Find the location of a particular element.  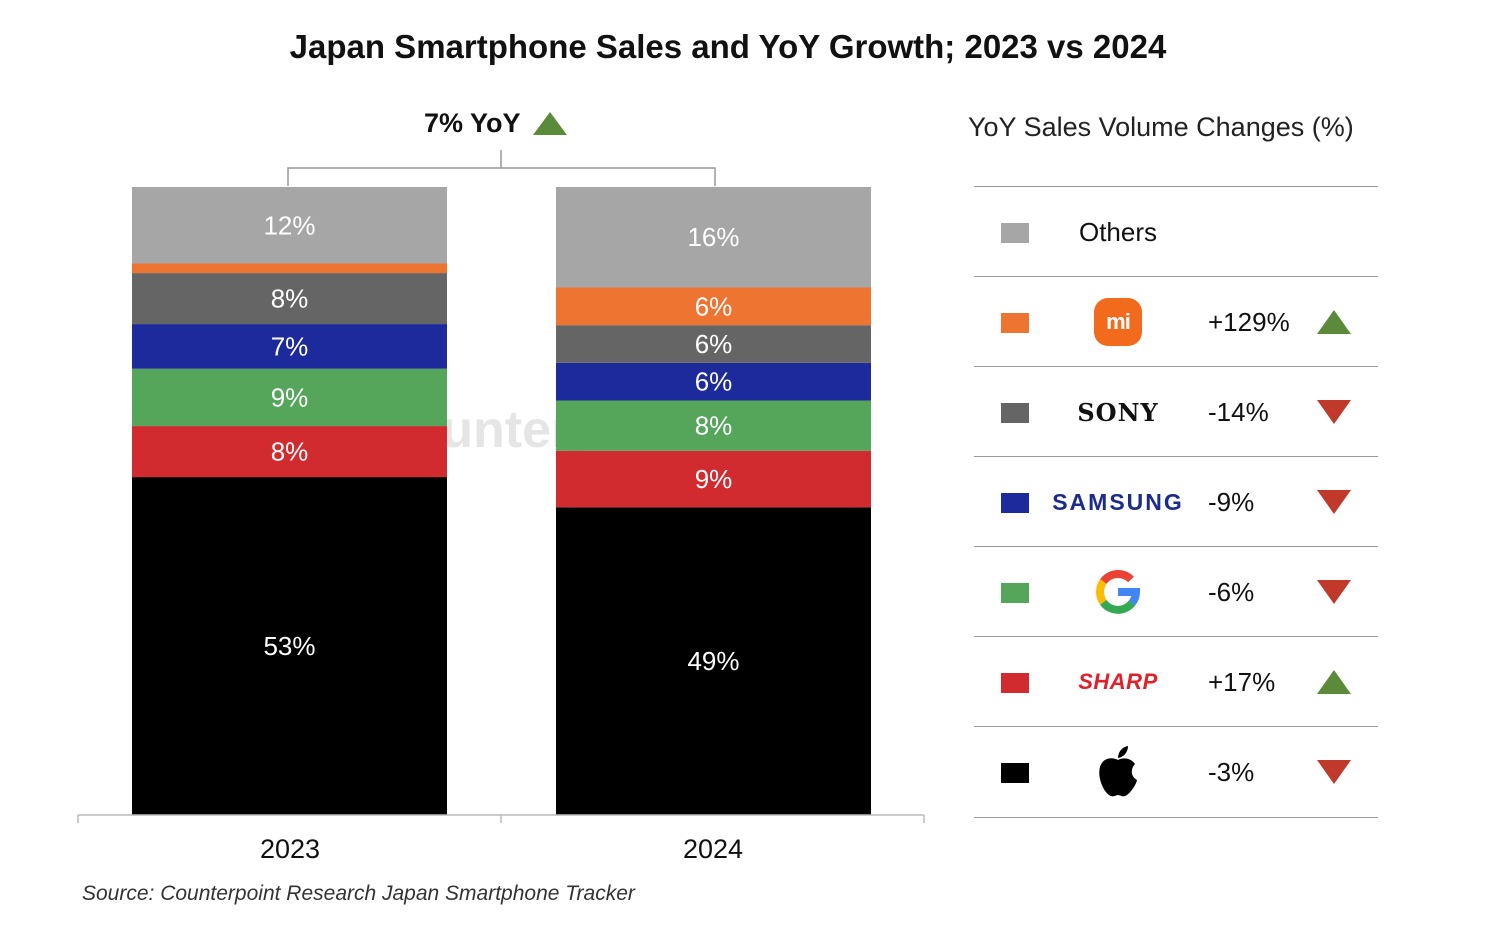

data-label: 53% is located at coordinates (289, 646).